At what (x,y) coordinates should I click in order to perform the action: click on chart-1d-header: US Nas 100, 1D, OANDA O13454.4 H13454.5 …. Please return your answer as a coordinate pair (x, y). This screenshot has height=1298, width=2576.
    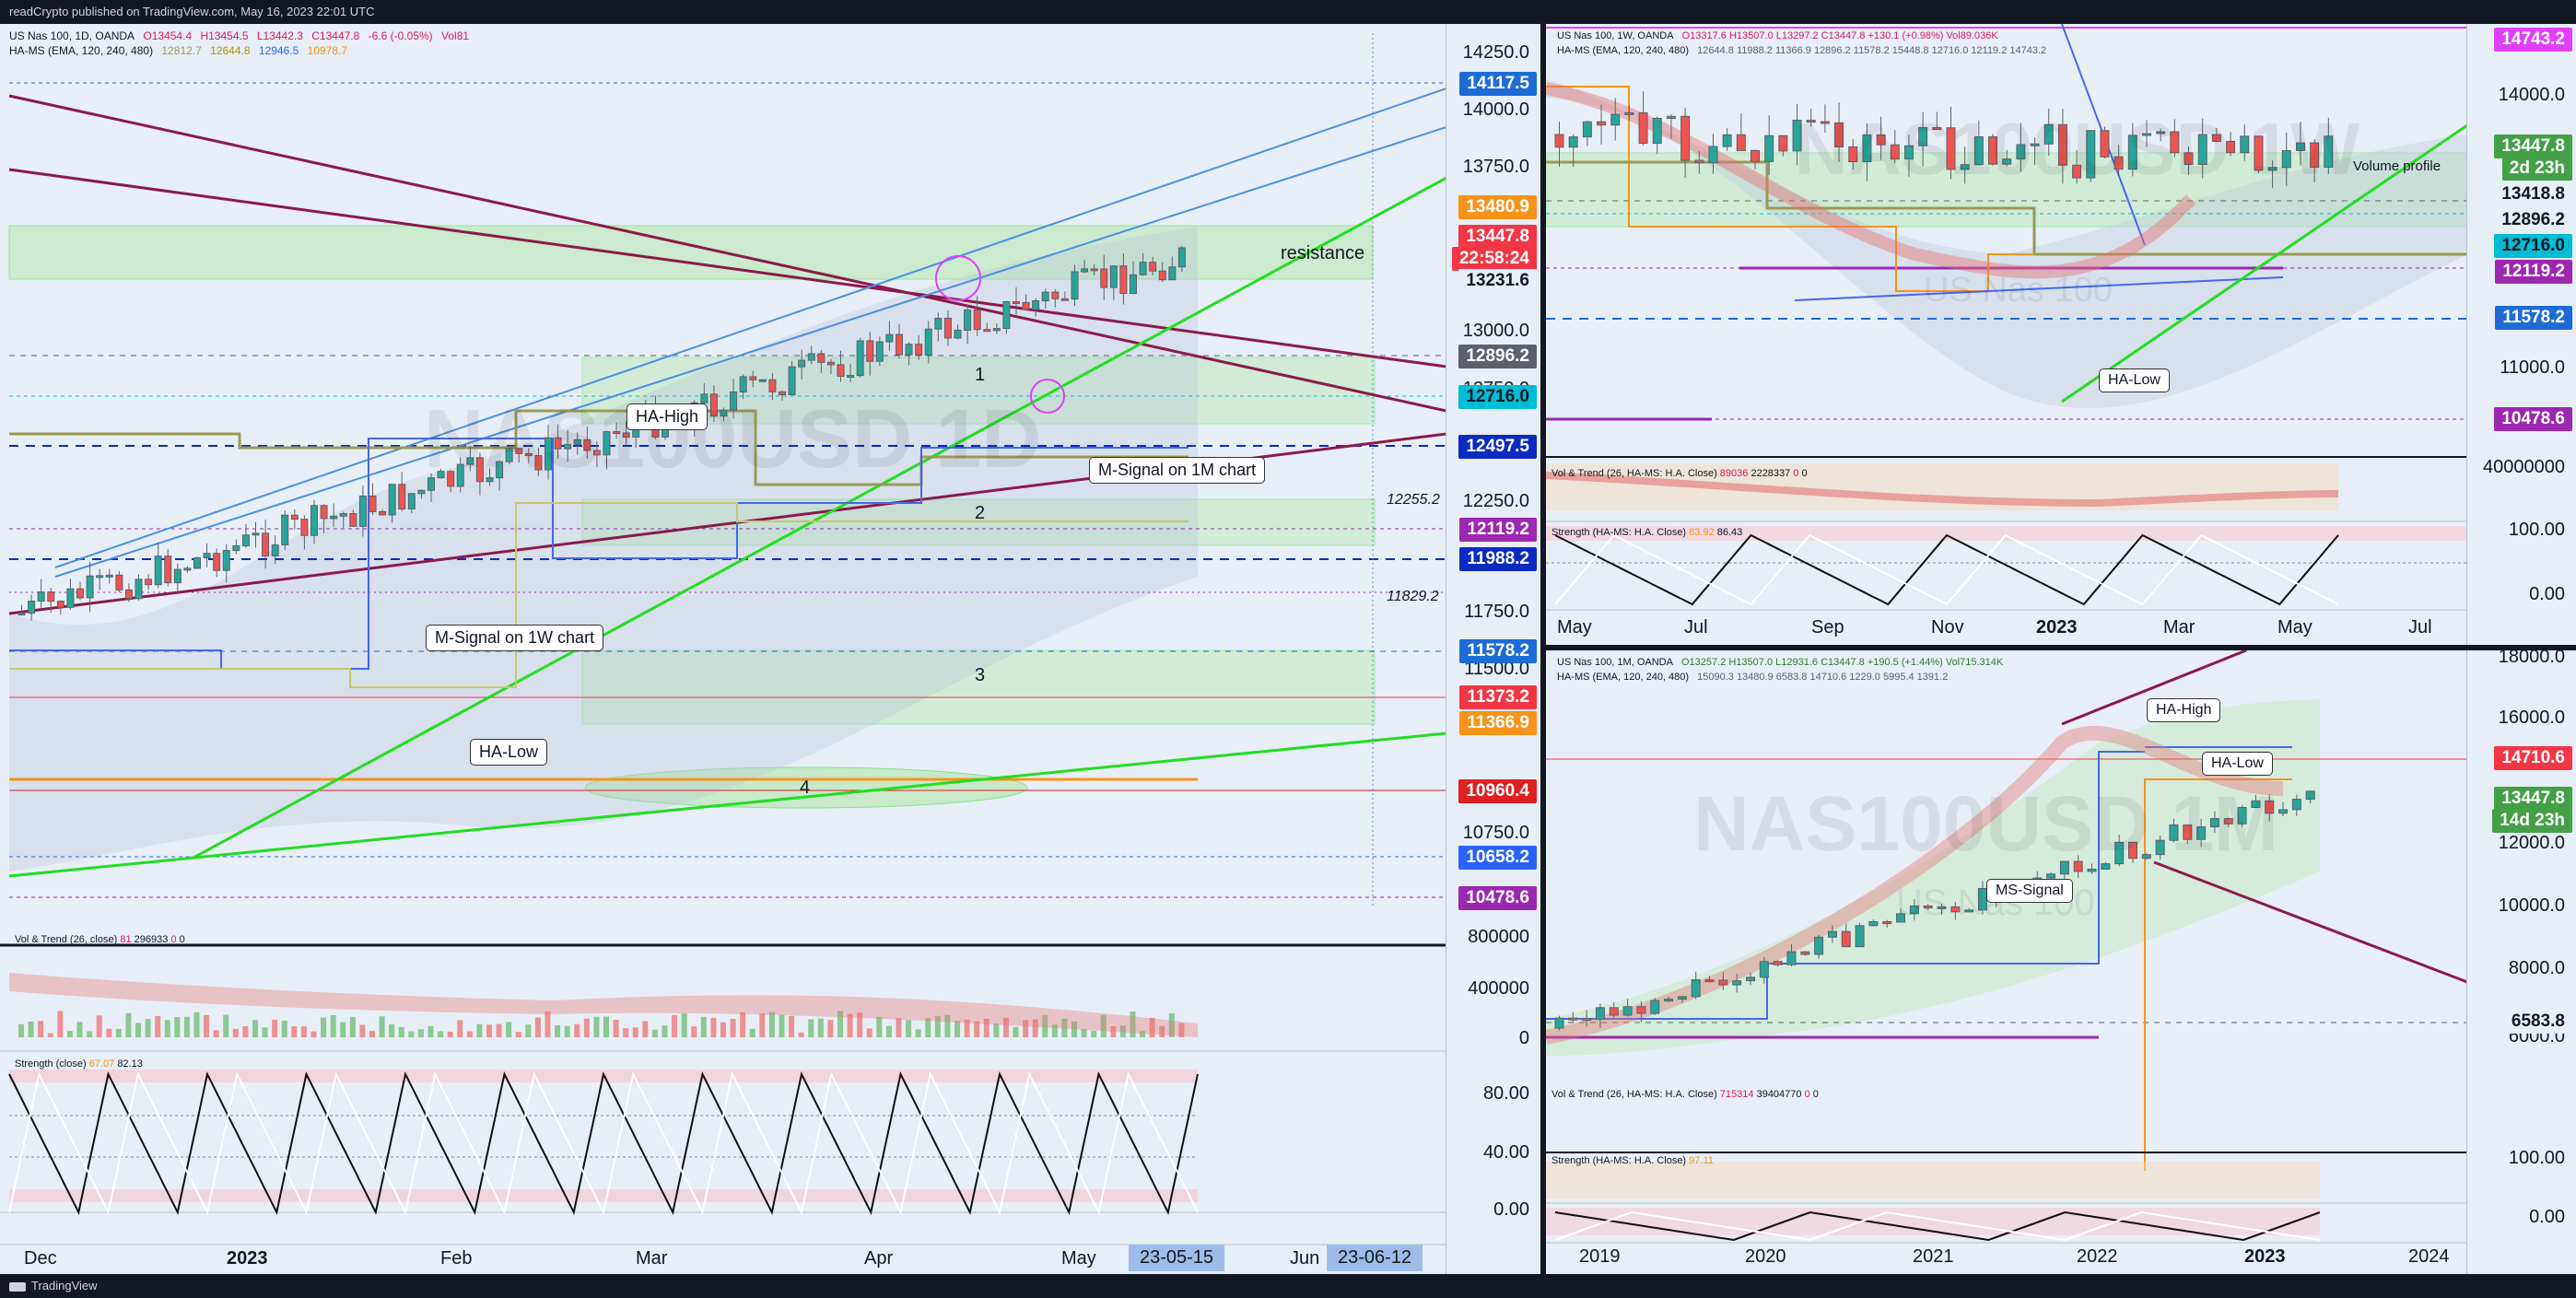
    Looking at the image, I should click on (241, 36).